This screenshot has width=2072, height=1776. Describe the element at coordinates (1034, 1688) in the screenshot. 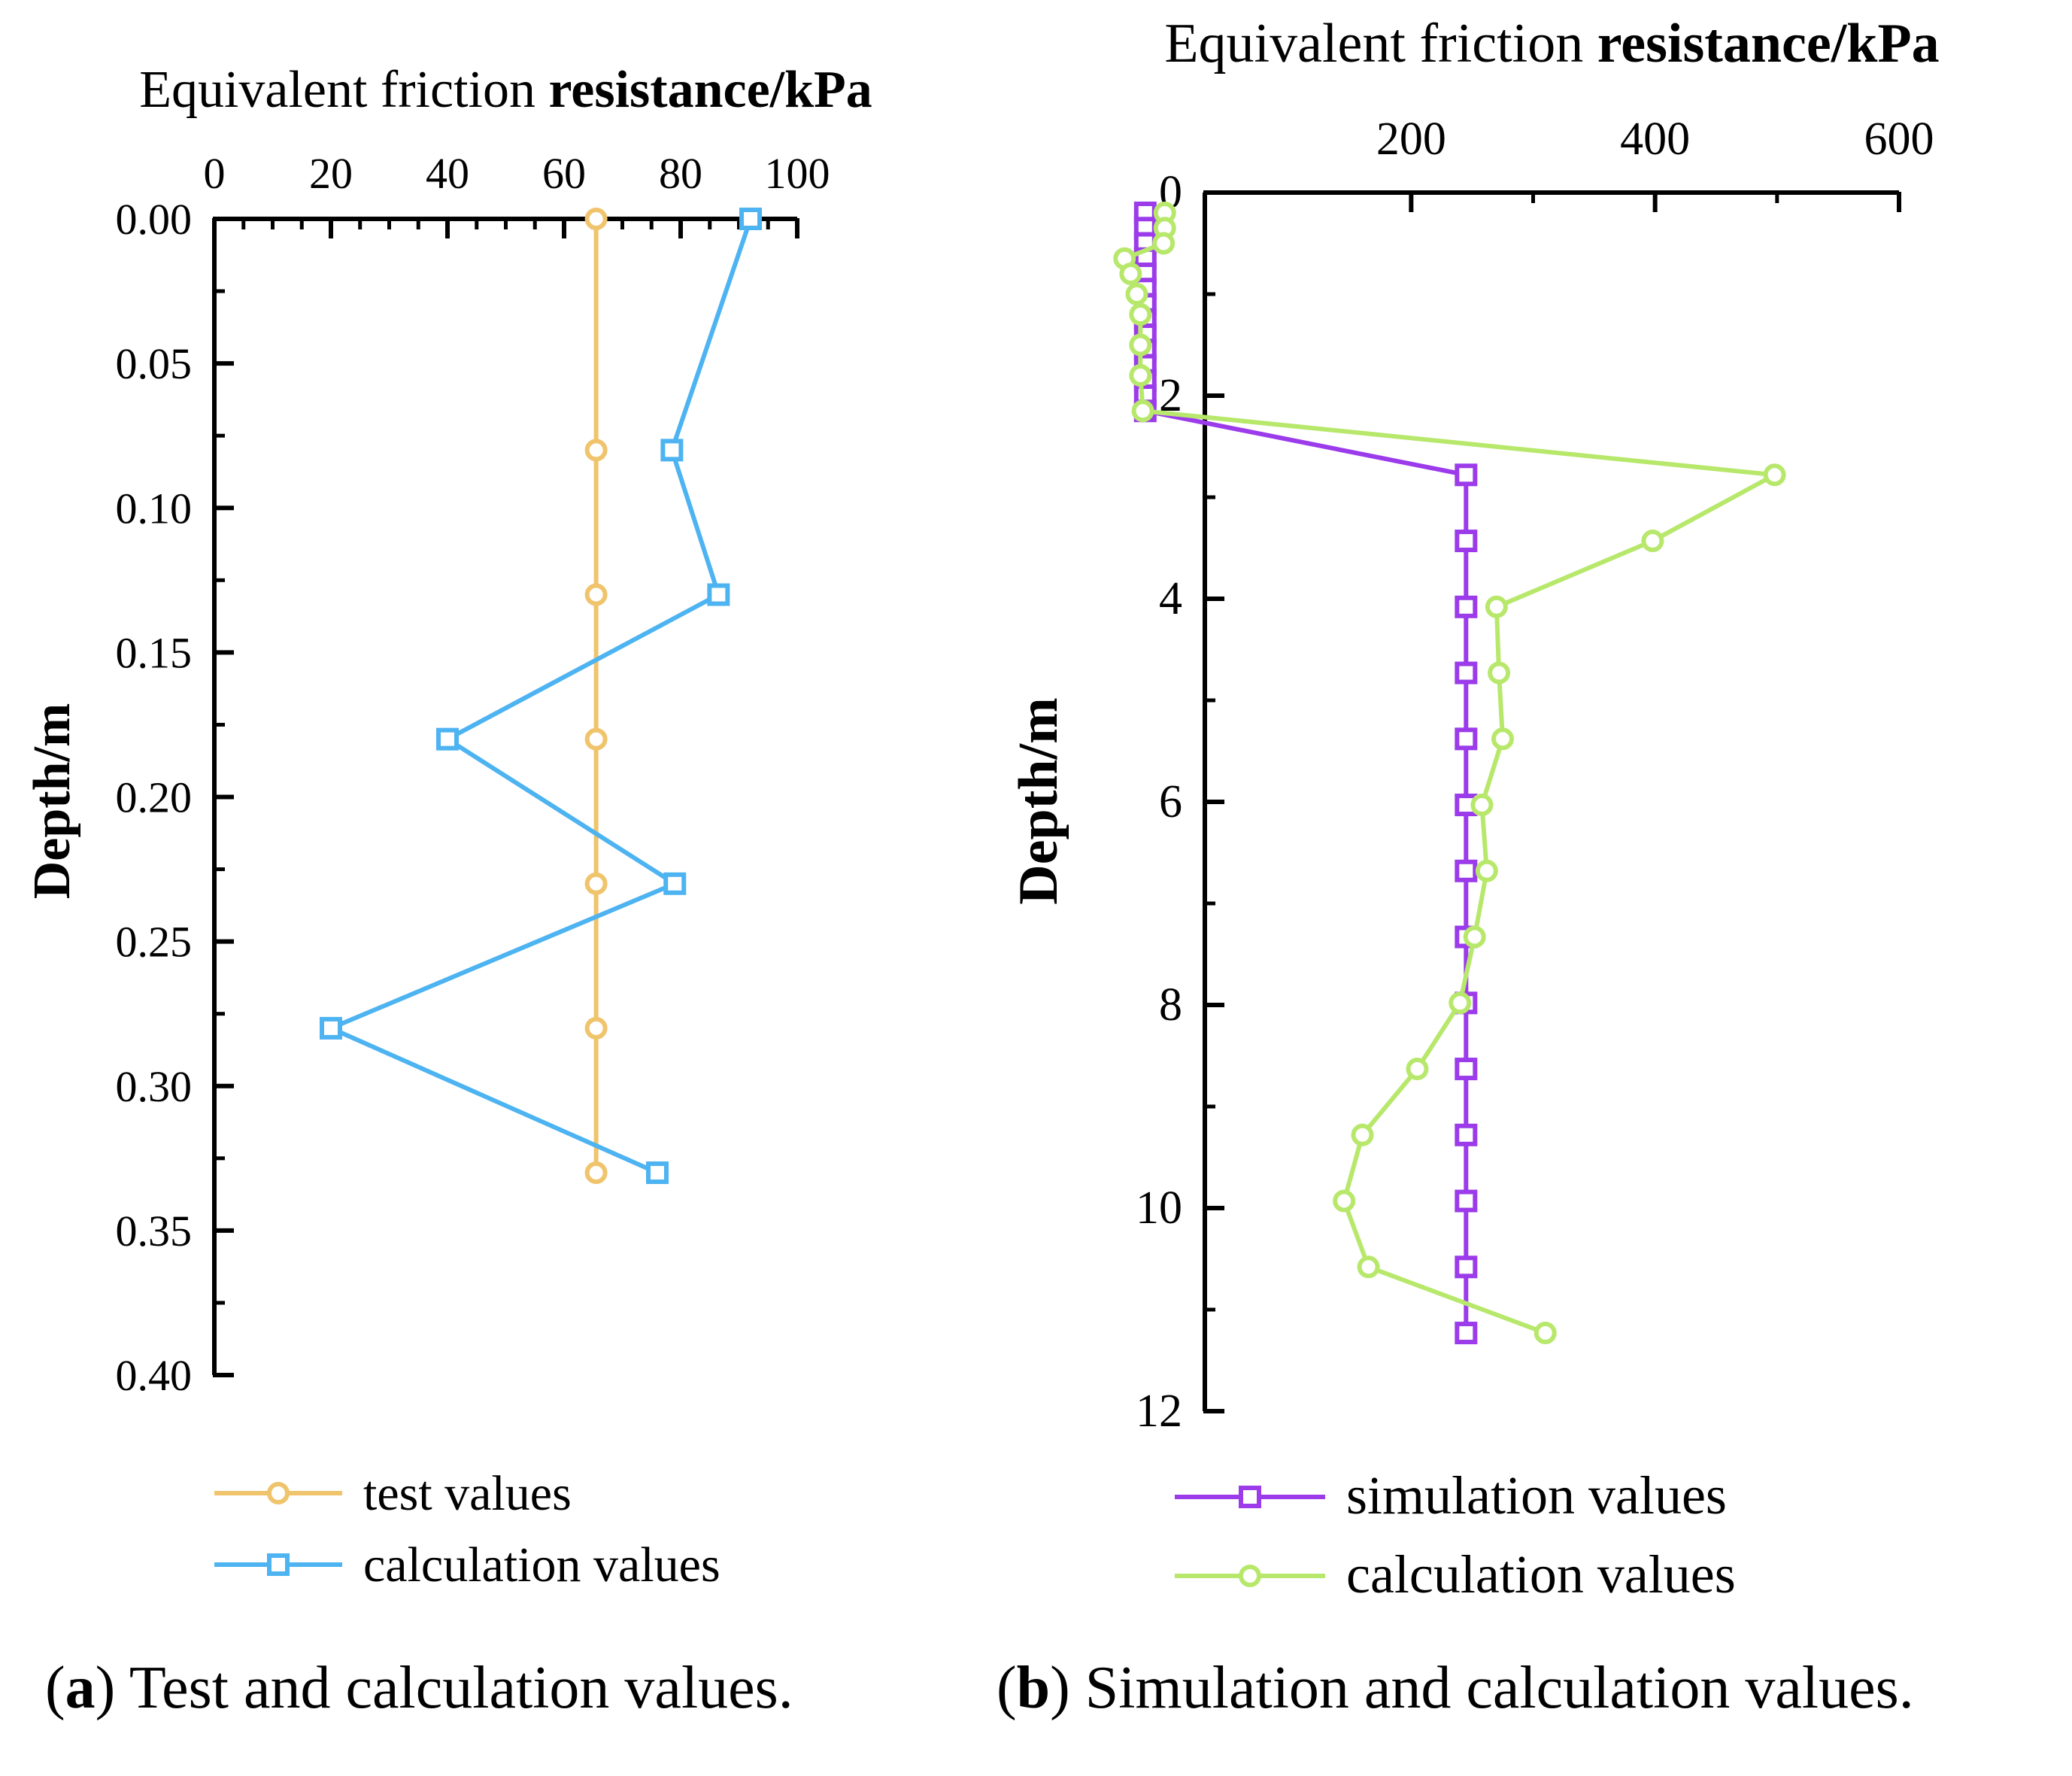

I see `panel-b-caption-label: b` at that location.